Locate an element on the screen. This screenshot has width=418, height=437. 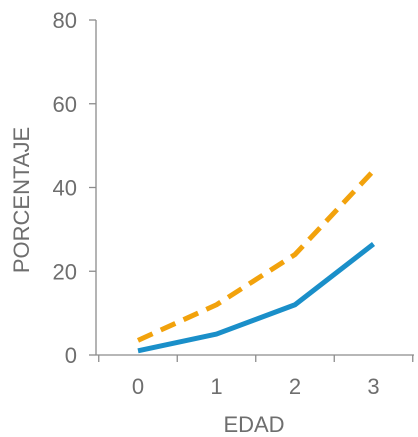
y-tick-label: 20 is located at coordinates (65, 271).